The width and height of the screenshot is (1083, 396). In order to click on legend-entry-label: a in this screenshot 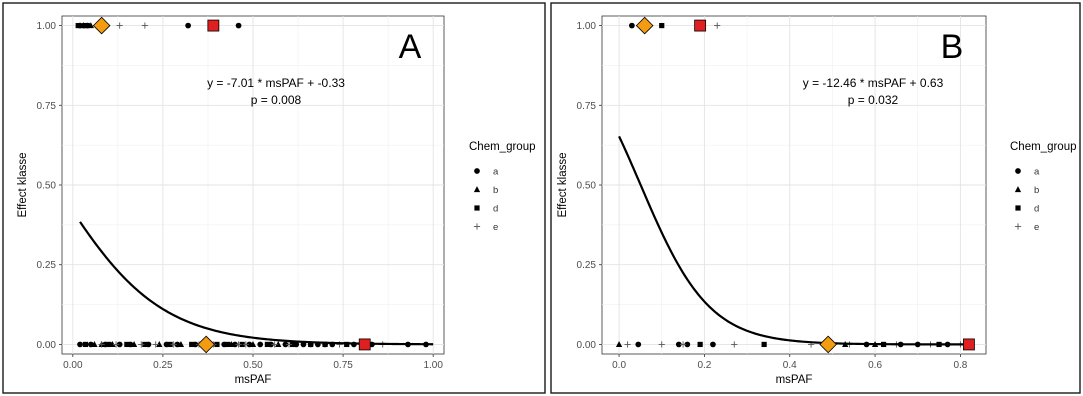, I will do `click(1037, 172)`.